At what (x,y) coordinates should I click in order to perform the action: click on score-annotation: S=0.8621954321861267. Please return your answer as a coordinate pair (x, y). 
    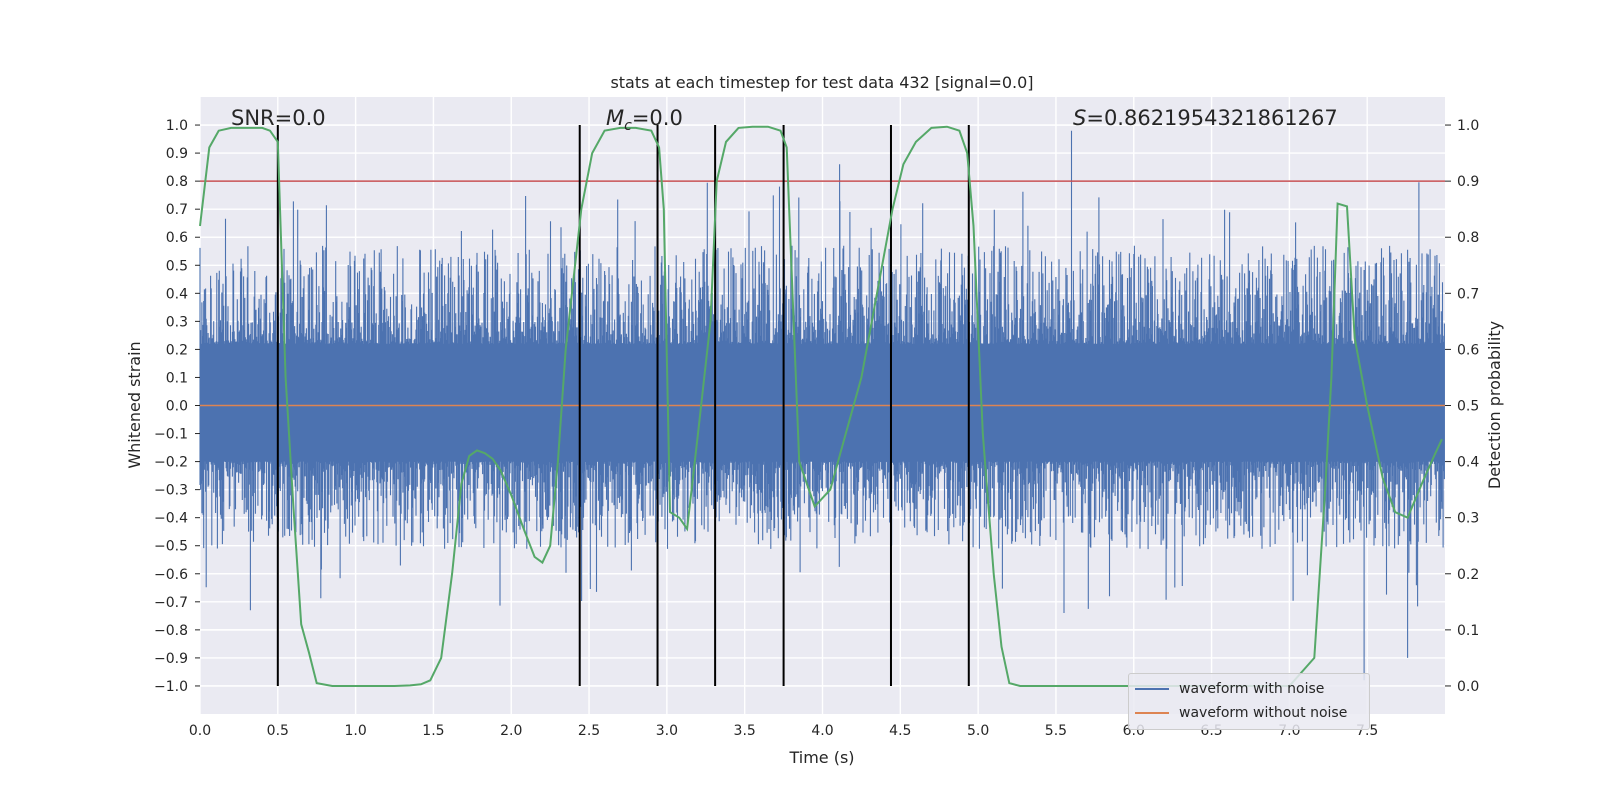
    Looking at the image, I should click on (1205, 118).